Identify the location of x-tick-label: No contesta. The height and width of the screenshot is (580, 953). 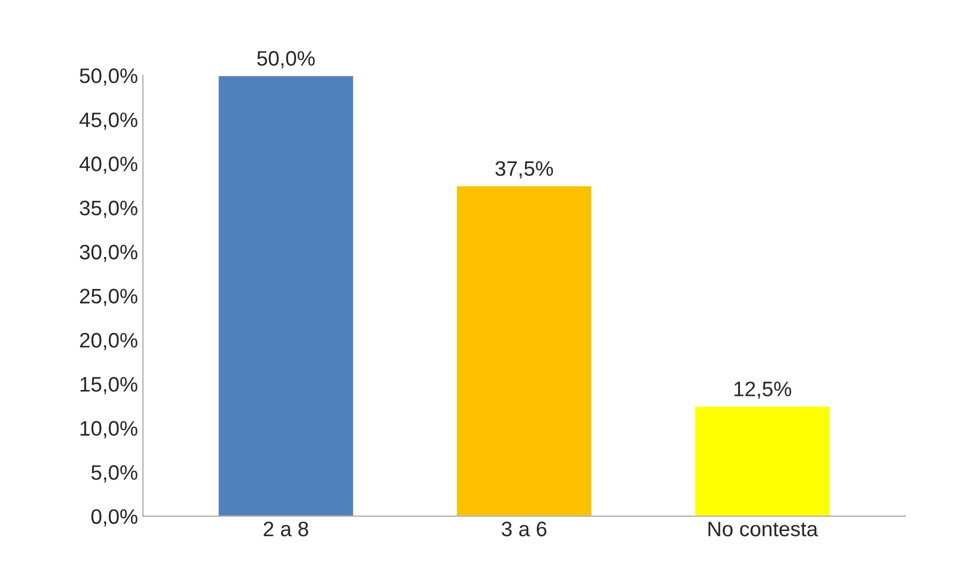
(763, 529).